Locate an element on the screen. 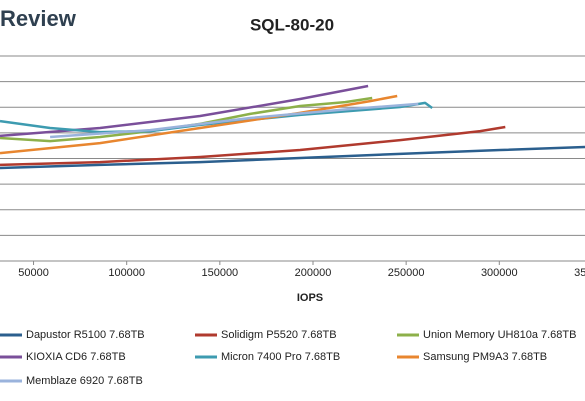  legend-label: Memblaze 6920 7.68TB is located at coordinates (84, 381).